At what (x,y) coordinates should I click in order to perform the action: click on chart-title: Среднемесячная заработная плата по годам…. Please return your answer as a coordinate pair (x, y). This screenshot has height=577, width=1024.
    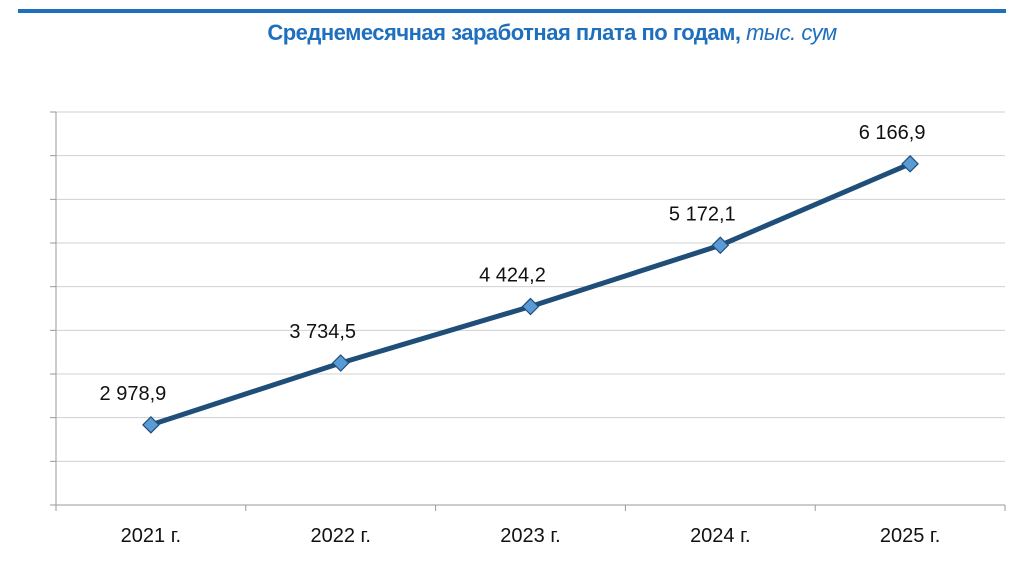
    Looking at the image, I should click on (512, 33).